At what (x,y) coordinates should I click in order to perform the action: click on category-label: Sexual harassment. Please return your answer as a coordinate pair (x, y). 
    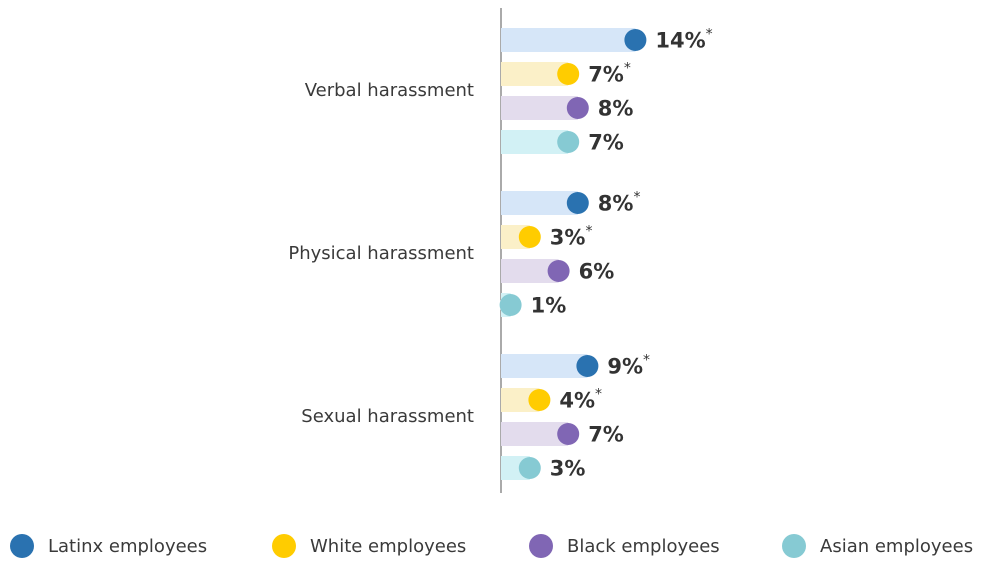
    Looking at the image, I should click on (387, 416).